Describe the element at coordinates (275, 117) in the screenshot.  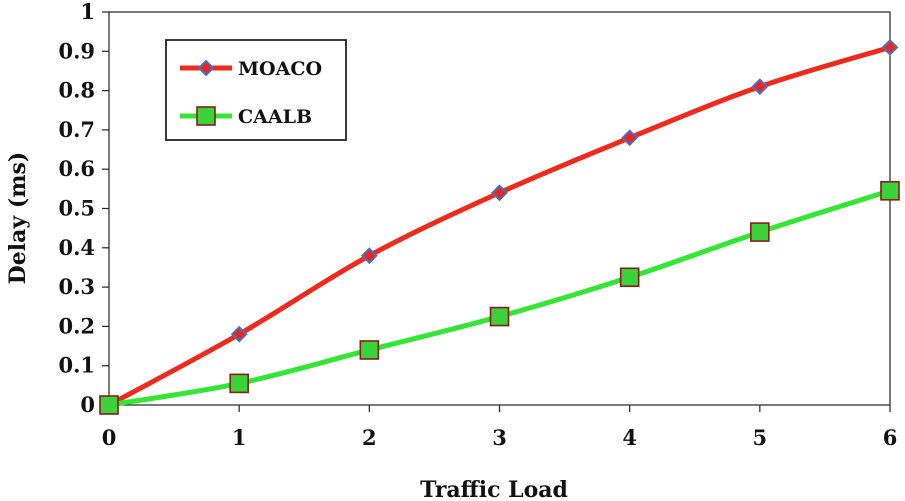
I see `legend-label-caalb: CAALB` at that location.